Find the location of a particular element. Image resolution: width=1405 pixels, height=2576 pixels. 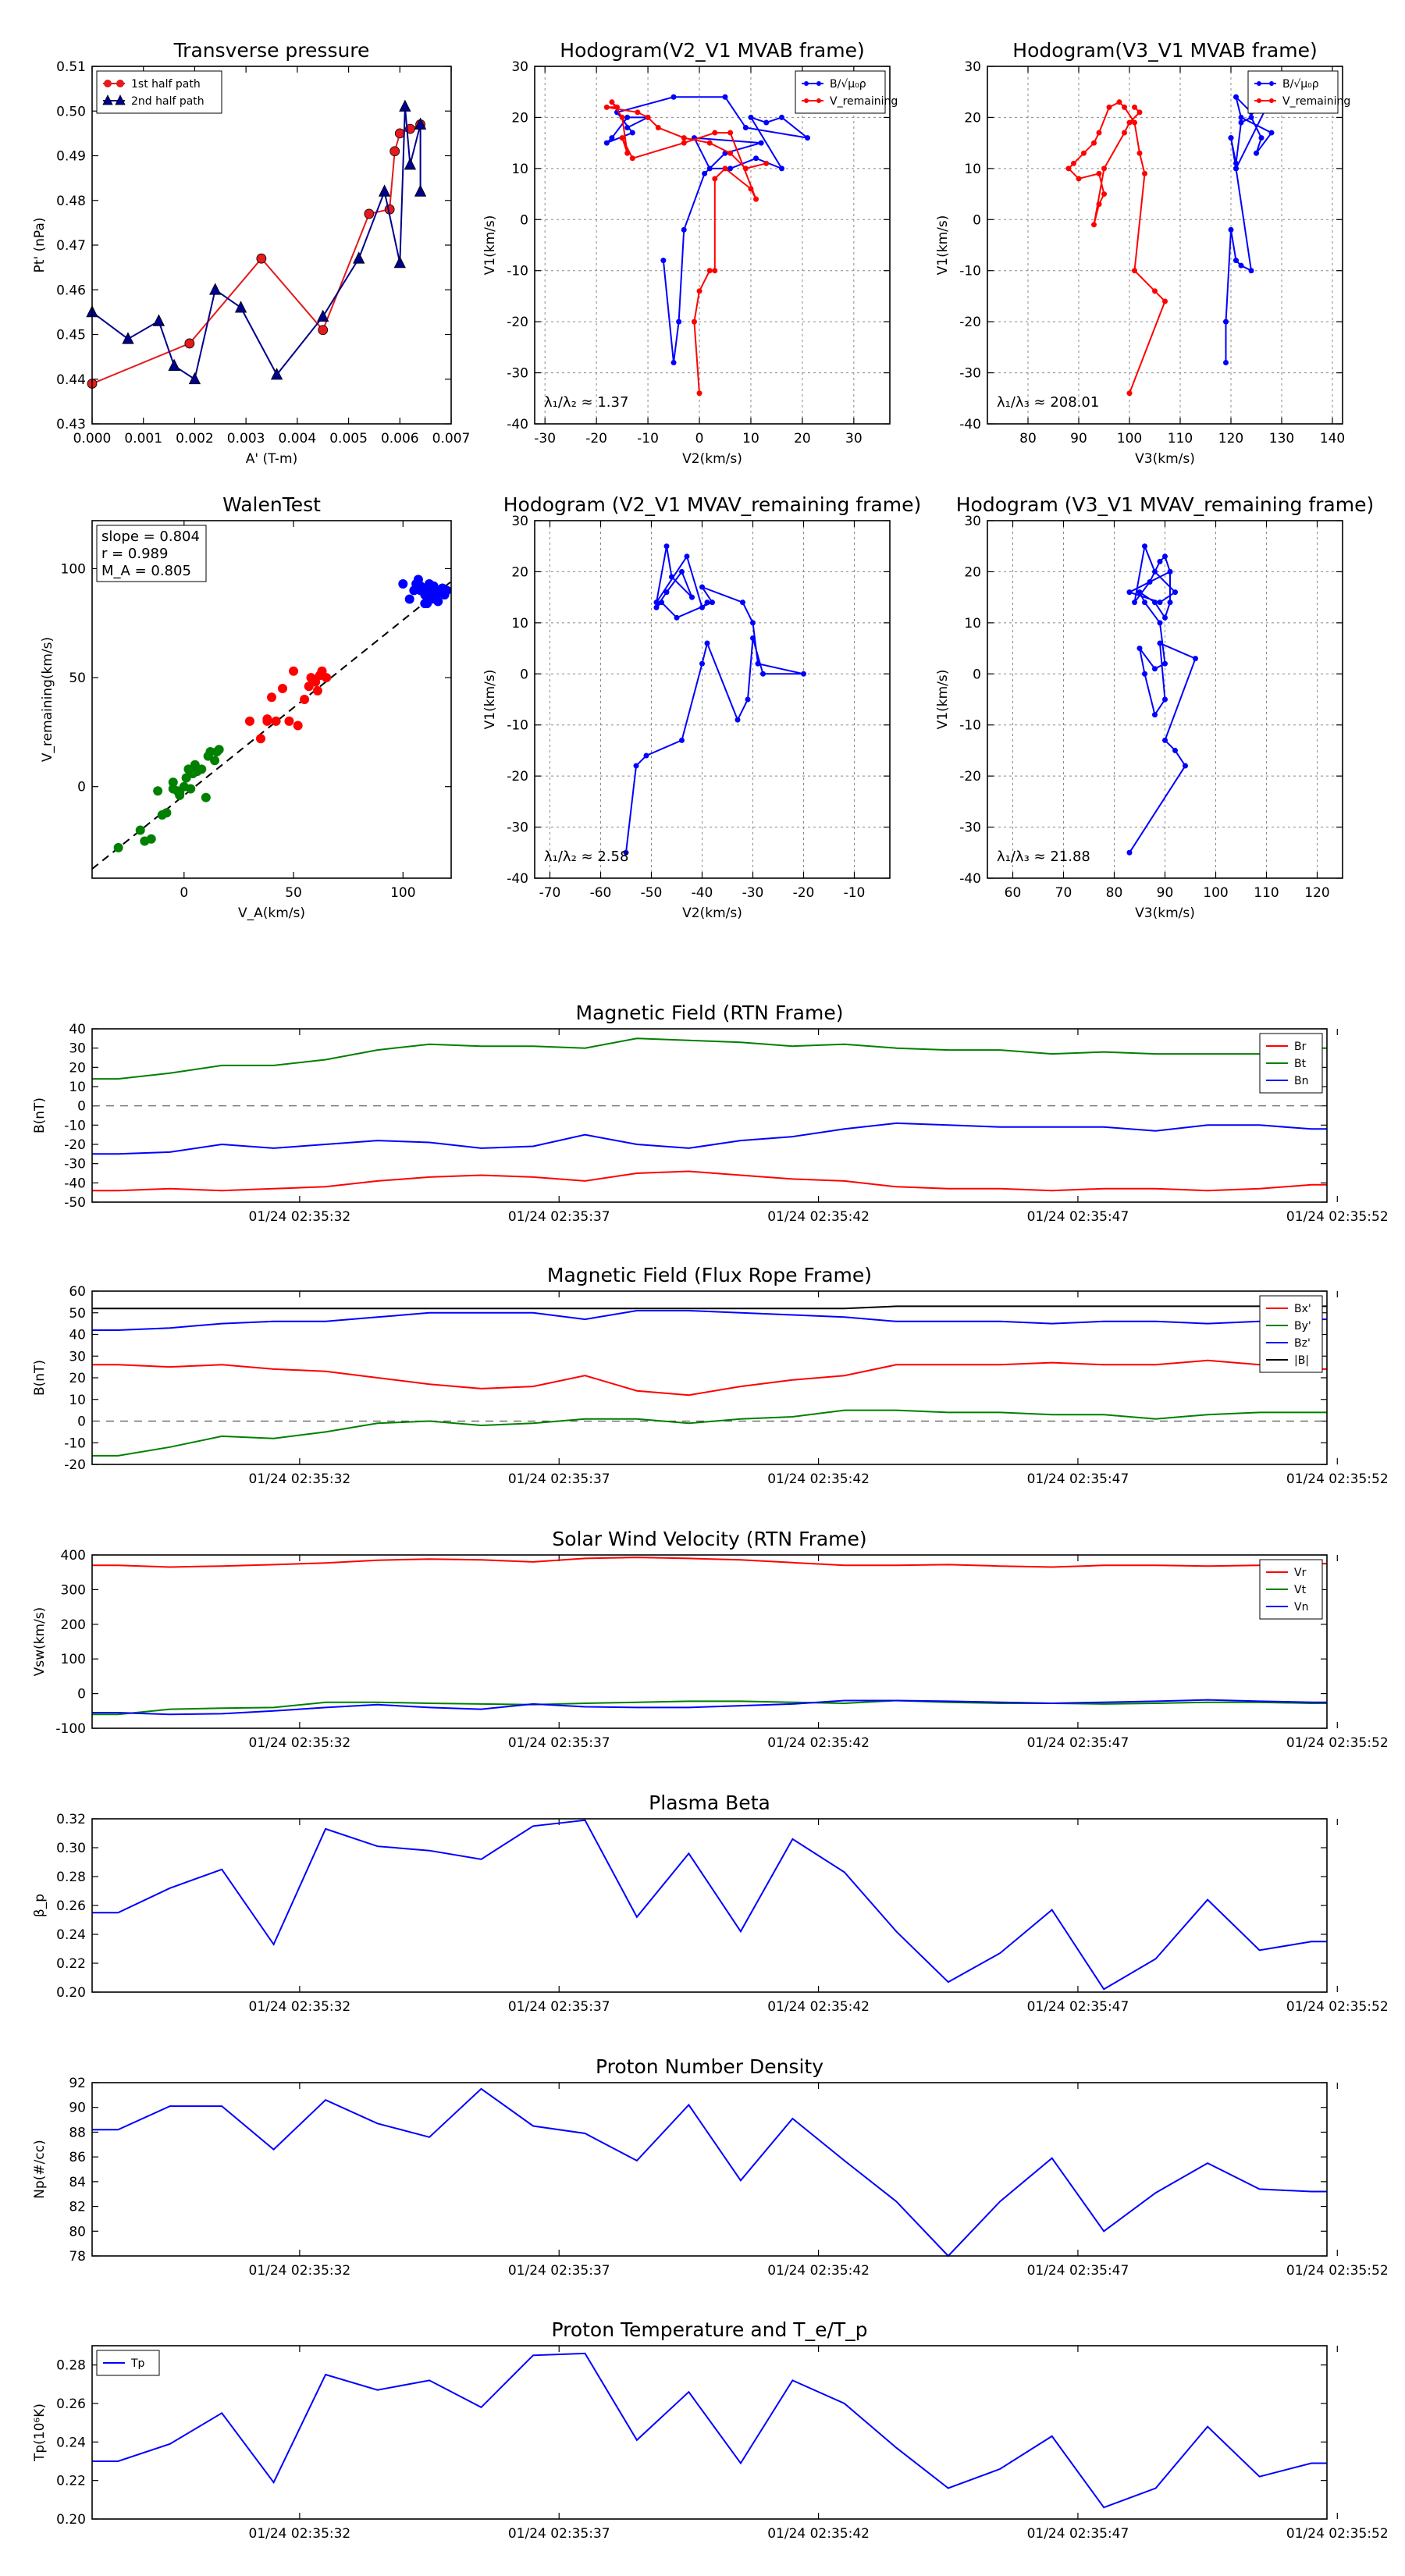

y-axis-label: B(nT) is located at coordinates (40, 1115).